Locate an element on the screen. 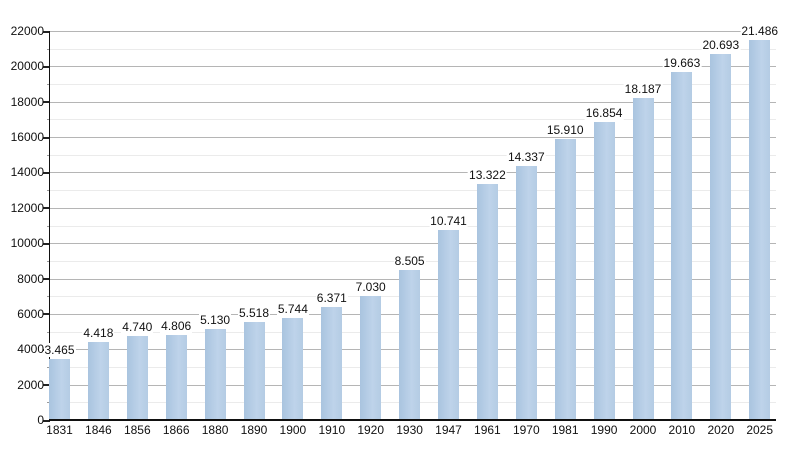  bar-value-label: 6.371 is located at coordinates (331, 298).